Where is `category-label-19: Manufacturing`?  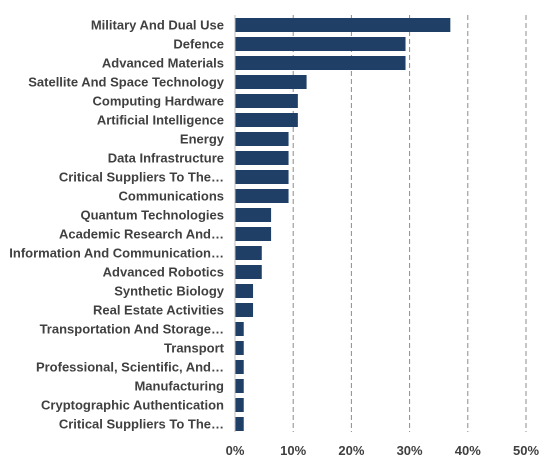 category-label-19: Manufacturing is located at coordinates (179, 386).